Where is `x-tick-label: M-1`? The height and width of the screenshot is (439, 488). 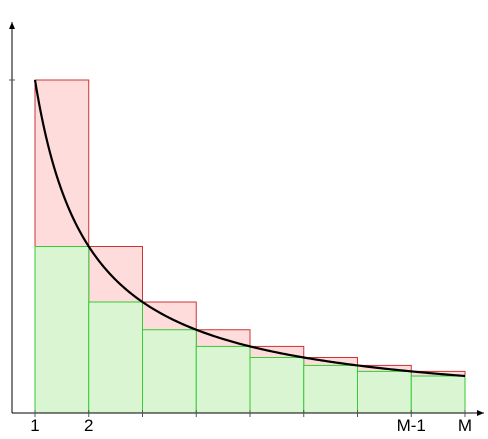
x-tick-label: M-1 is located at coordinates (411, 425).